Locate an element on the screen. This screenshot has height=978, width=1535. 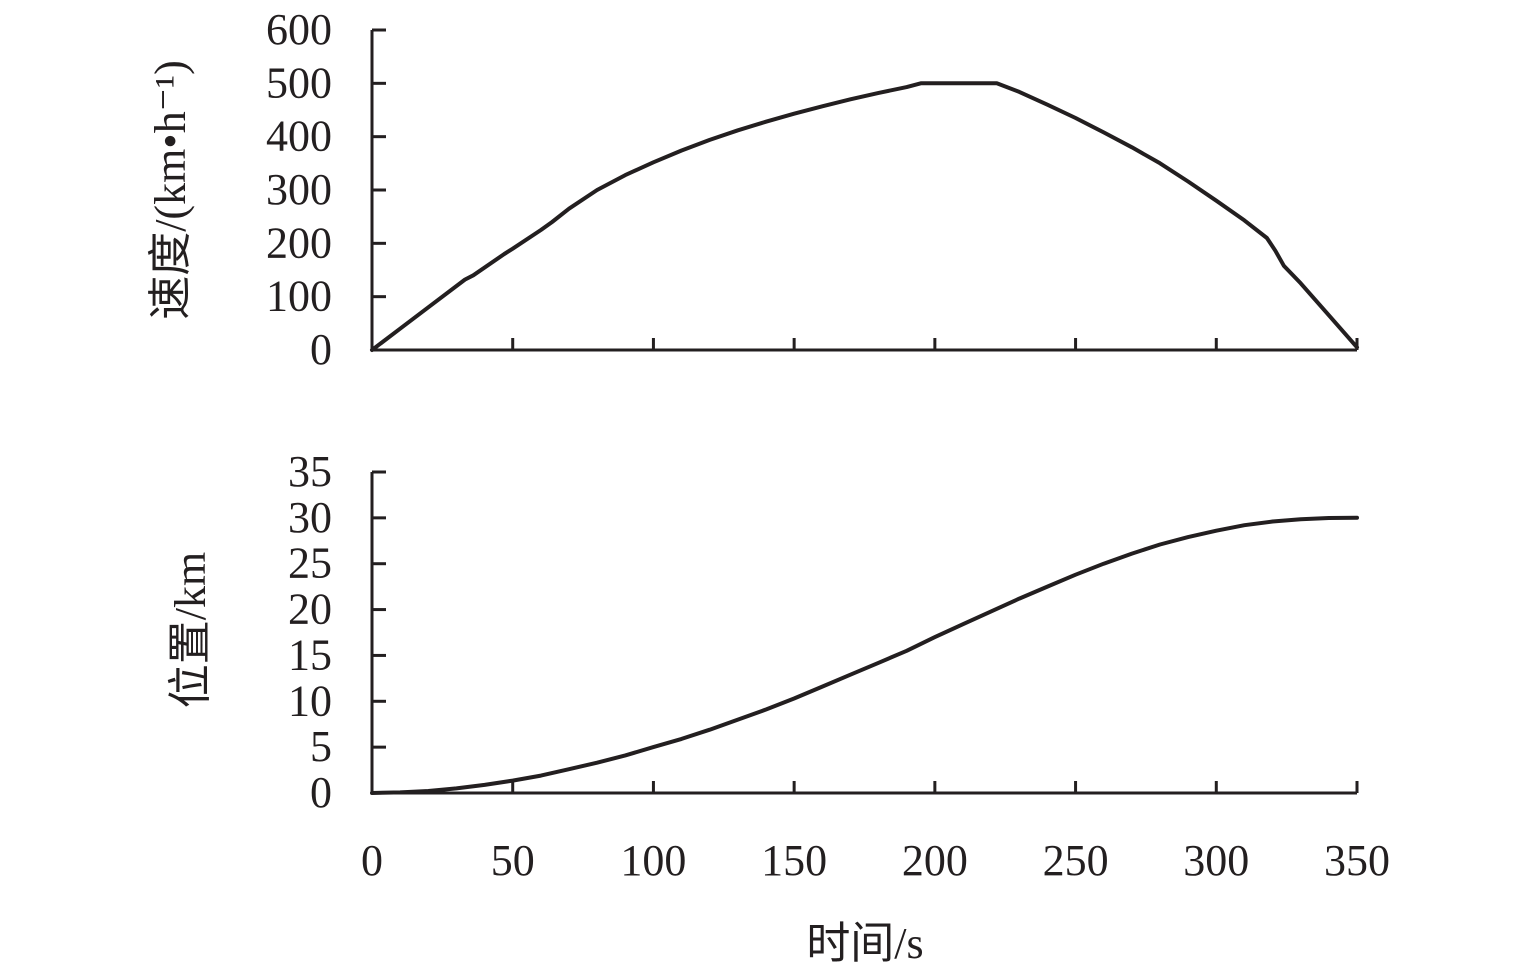
position-x-axis-title: 时间/s is located at coordinates (864, 943).